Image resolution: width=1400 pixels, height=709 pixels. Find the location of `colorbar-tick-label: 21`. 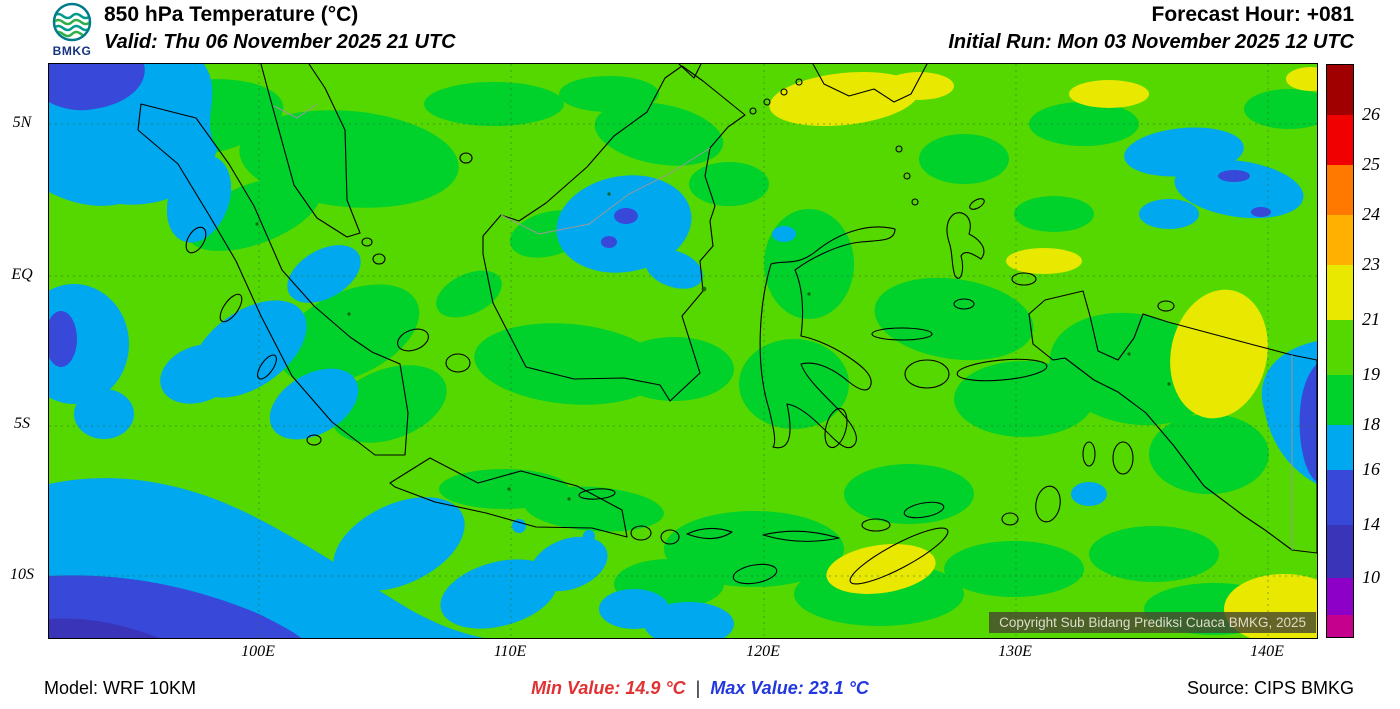

colorbar-tick-label: 21 is located at coordinates (1371, 319).